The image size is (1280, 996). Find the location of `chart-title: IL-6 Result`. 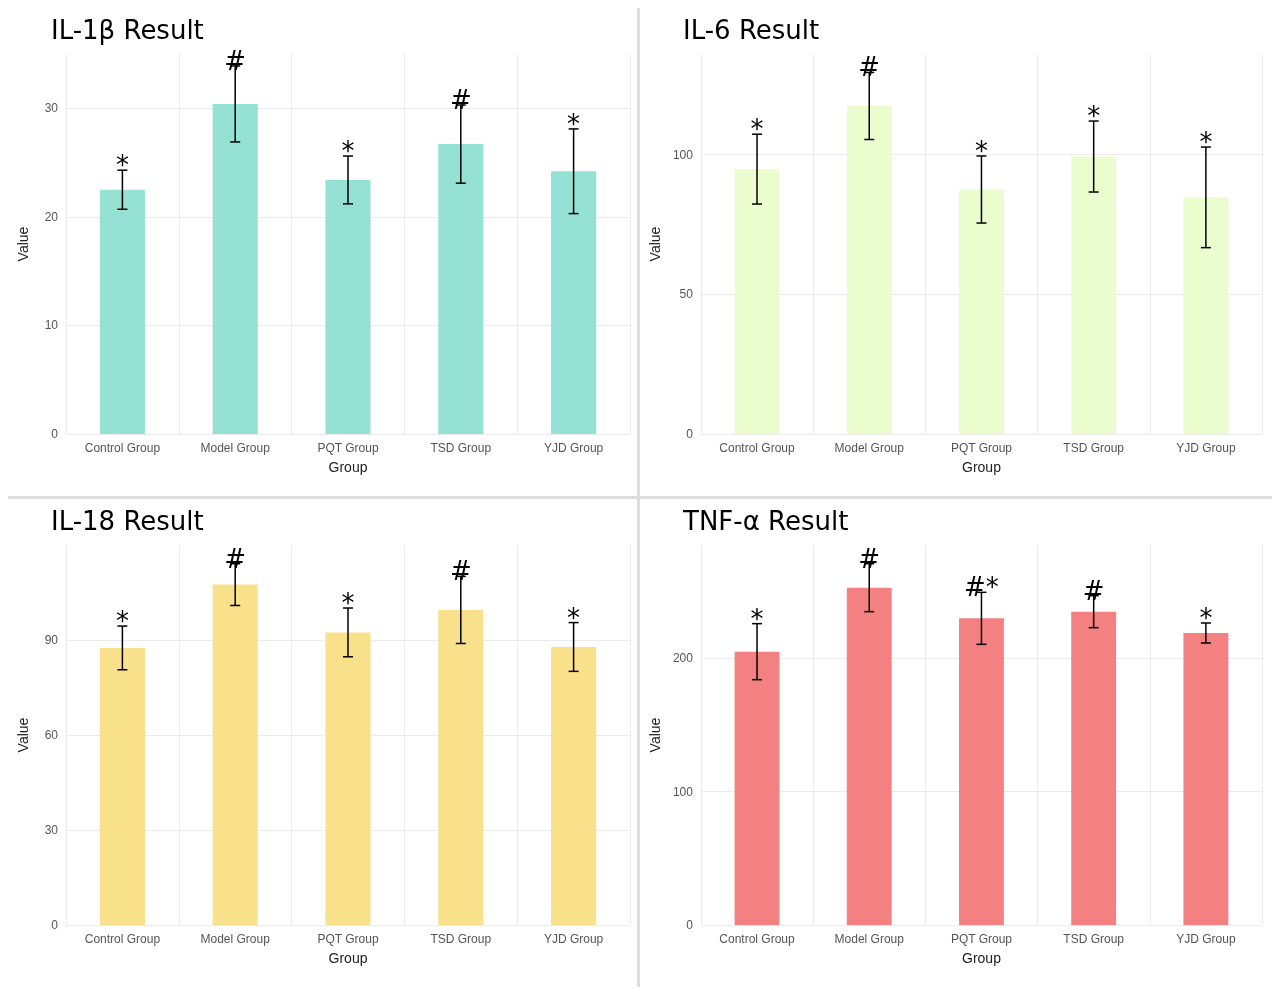

chart-title: IL-6 Result is located at coordinates (751, 30).